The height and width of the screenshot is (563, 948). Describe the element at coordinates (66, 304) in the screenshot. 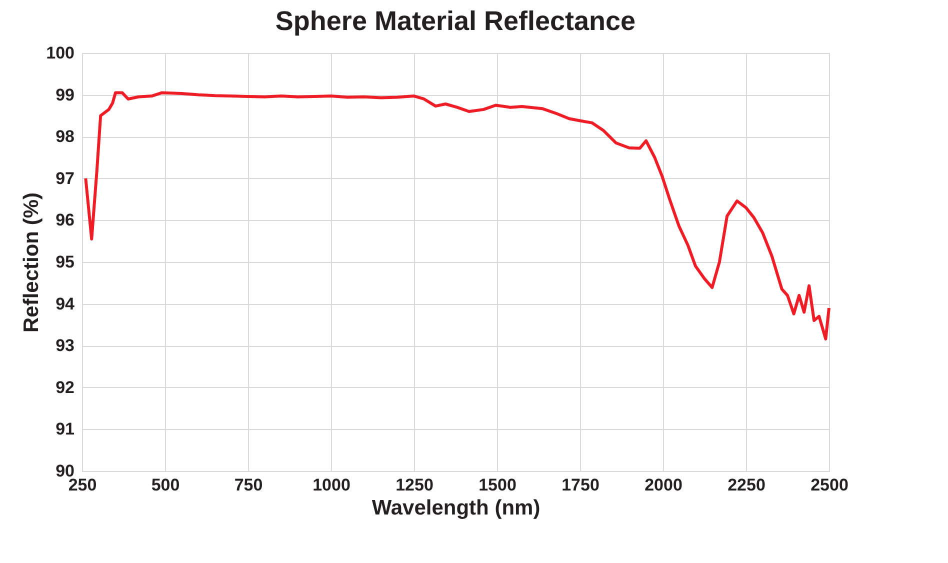

I see `y-tick-label: 94` at that location.